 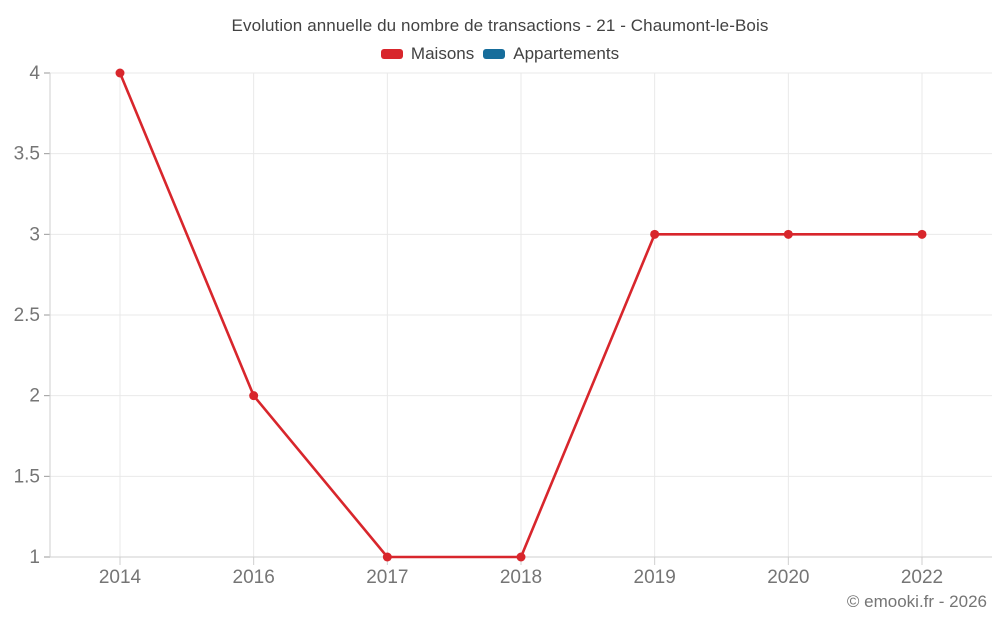 I want to click on data-point-maisons-2018, so click(x=521, y=557).